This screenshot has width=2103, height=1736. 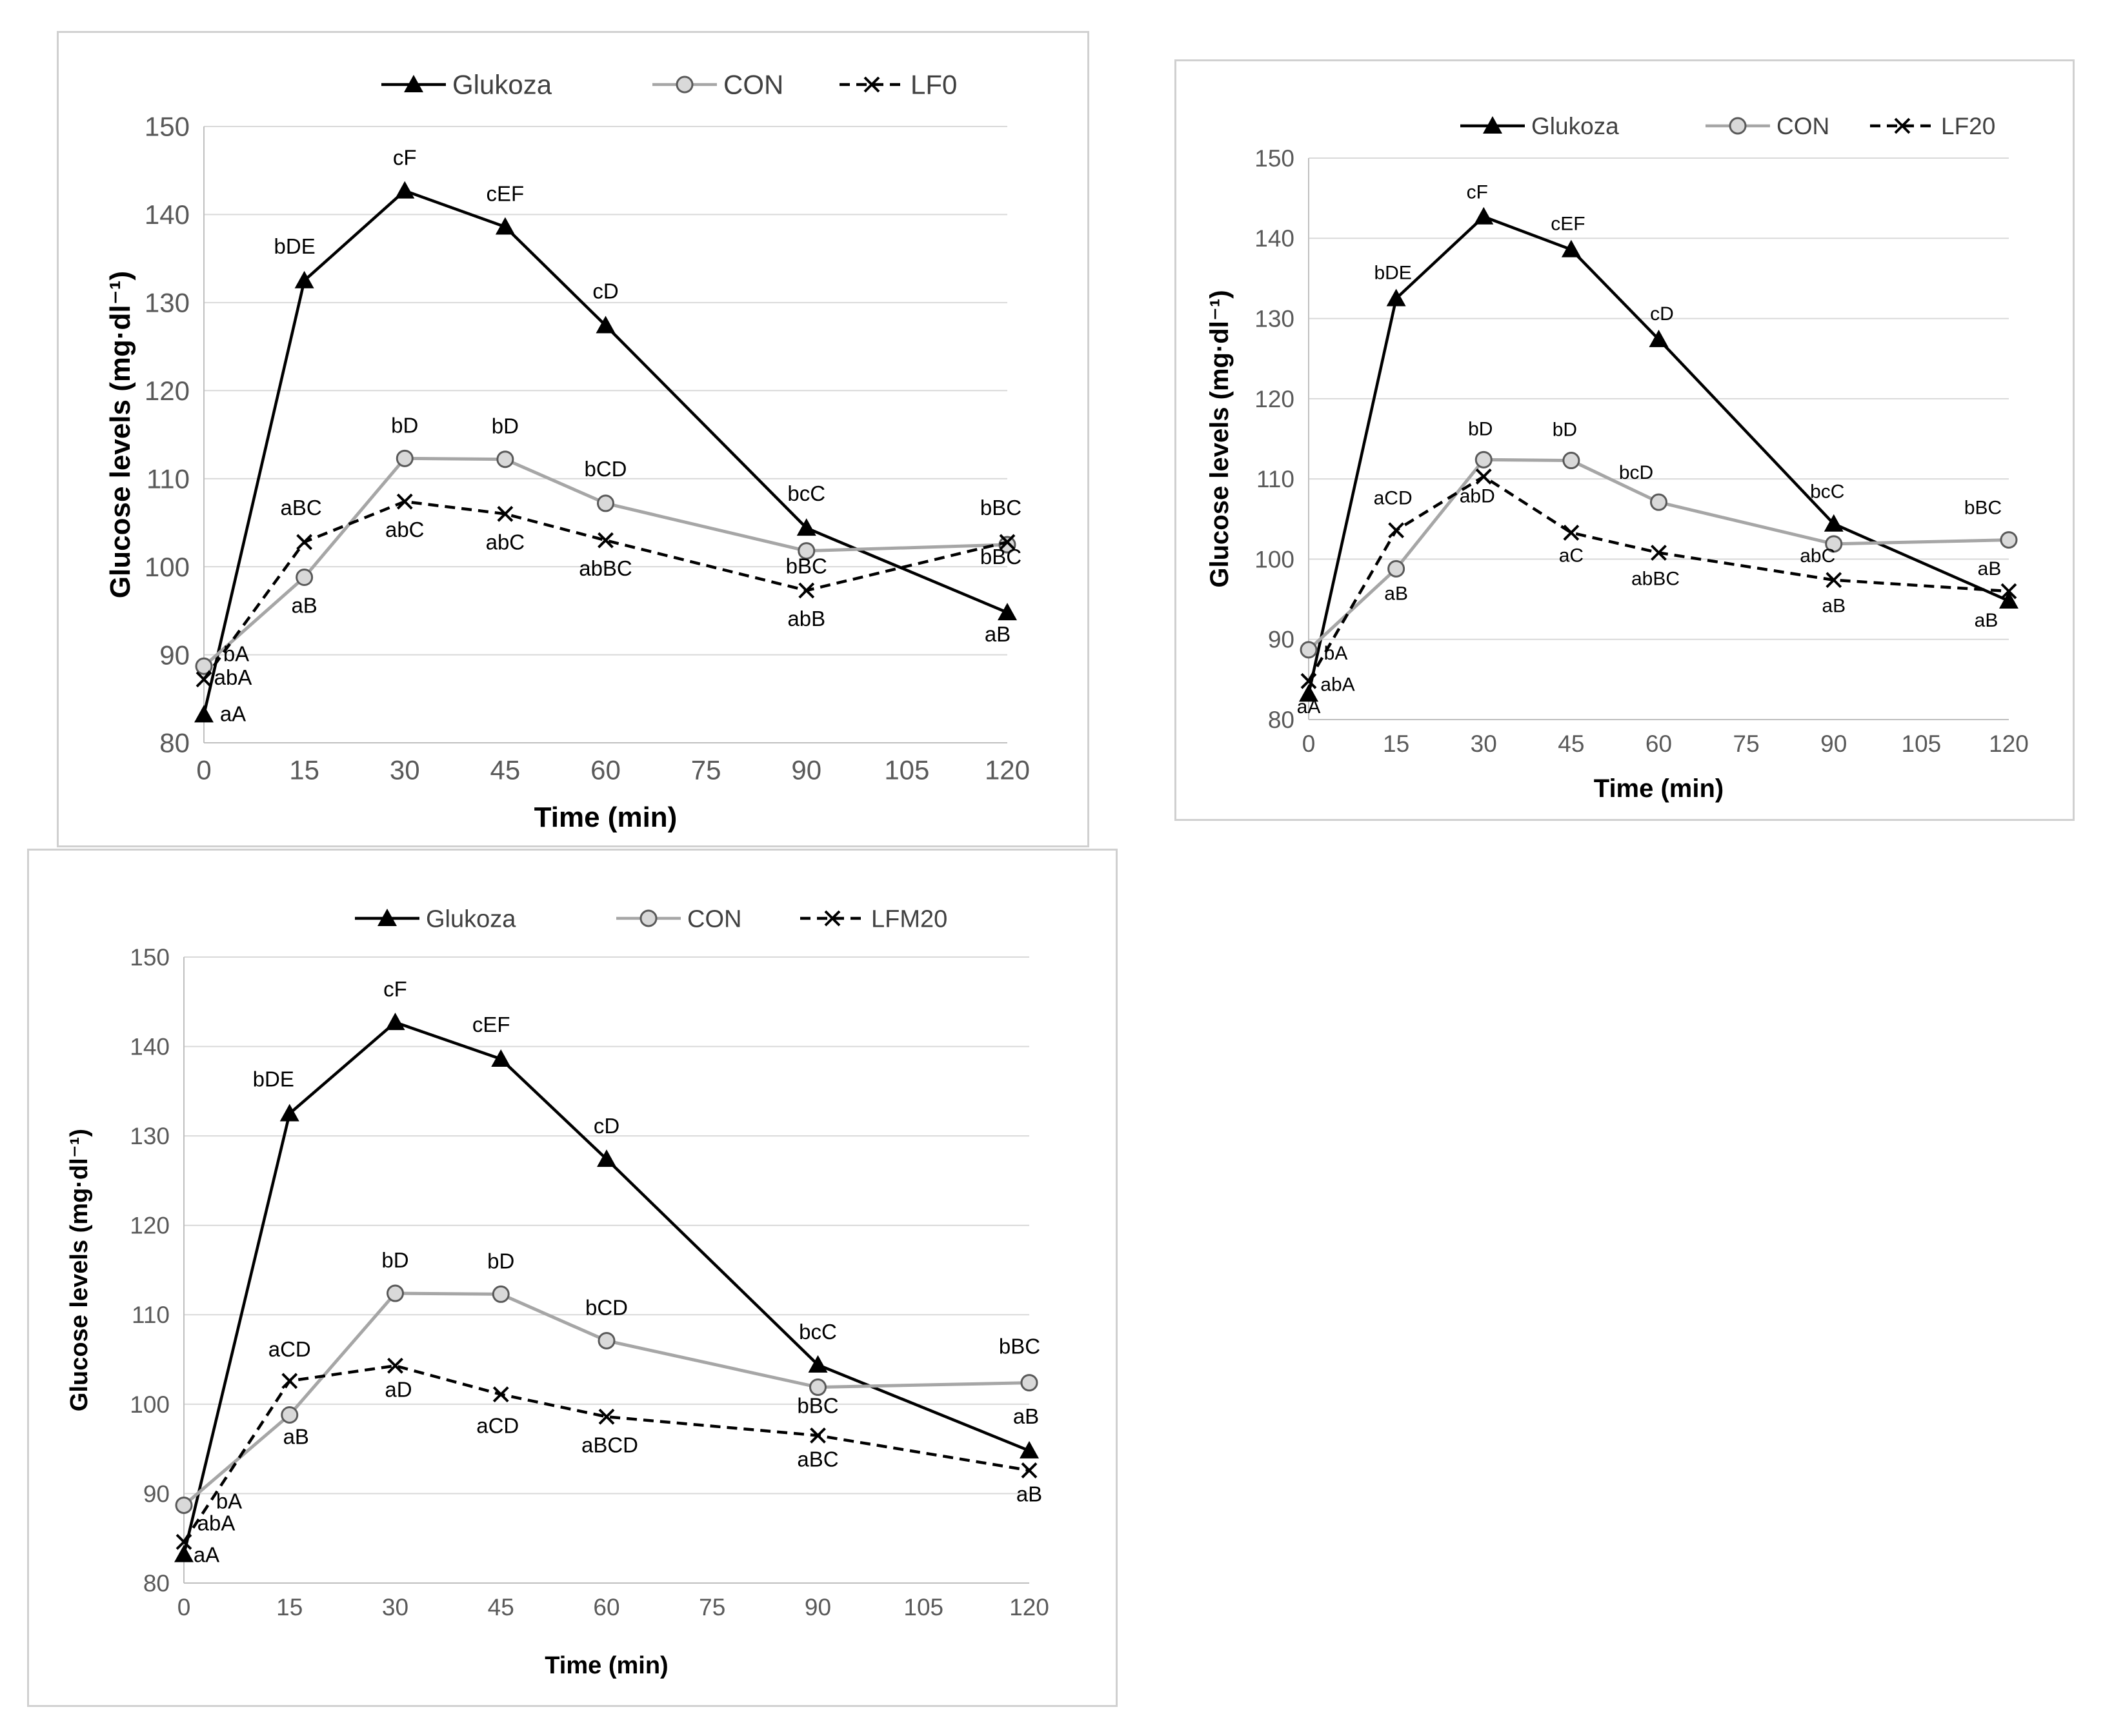 I want to click on data-label: bcD, so click(x=1636, y=472).